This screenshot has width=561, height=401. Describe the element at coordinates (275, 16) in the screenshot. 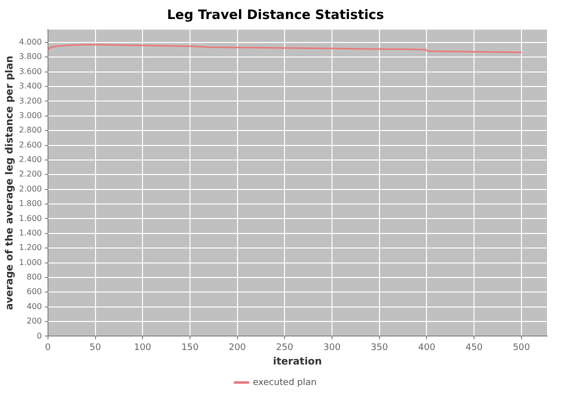

I see `chart-title: Leg Travel Distance Statistics` at that location.